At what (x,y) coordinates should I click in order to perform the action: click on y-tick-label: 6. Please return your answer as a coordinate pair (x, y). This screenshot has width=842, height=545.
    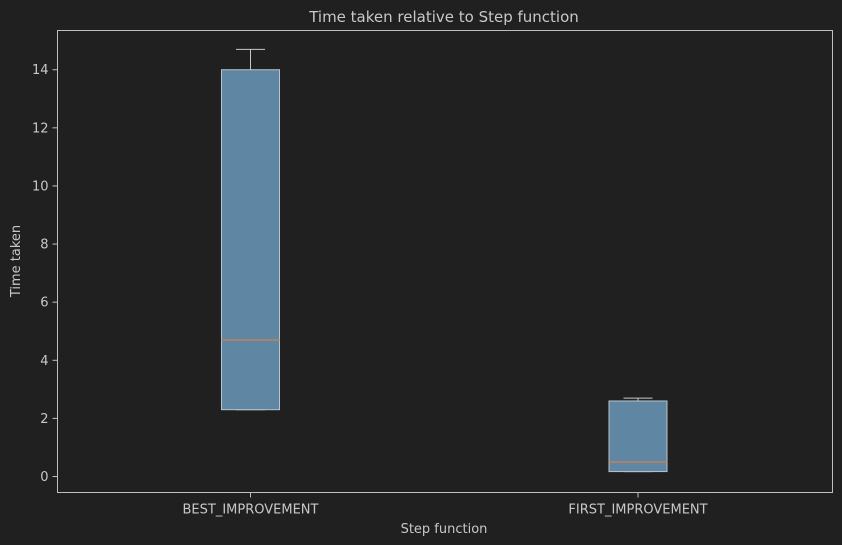
    Looking at the image, I should click on (44, 303).